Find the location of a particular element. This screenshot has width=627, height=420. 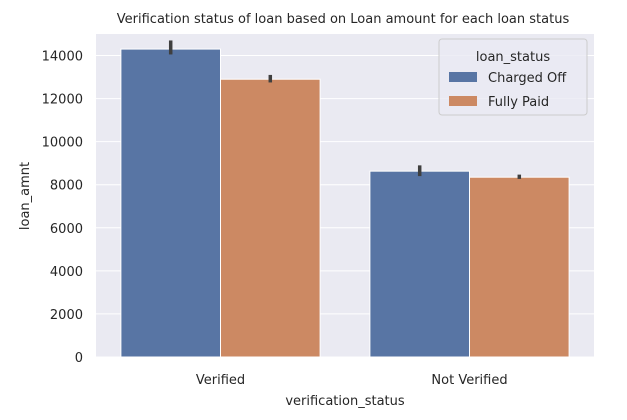

y-tick-label-4000: 4000 is located at coordinates (66, 272).